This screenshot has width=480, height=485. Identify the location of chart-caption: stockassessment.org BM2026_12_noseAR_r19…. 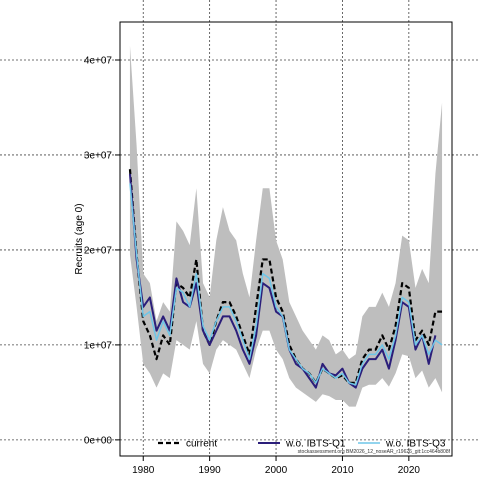
(374, 452).